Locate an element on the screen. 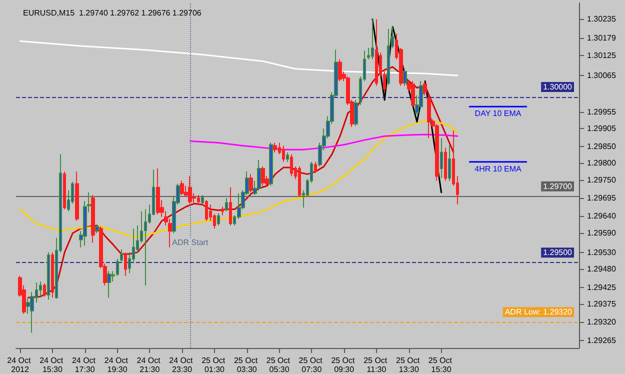 The width and height of the screenshot is (625, 374). y-tick-label: 1.29425 is located at coordinates (601, 287).